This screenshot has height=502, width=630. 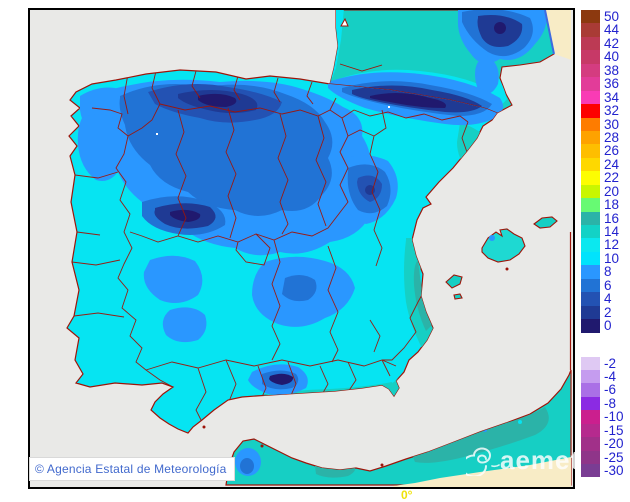 What do you see at coordinates (612, 178) in the screenshot?
I see `legend-value-label: 22` at bounding box center [612, 178].